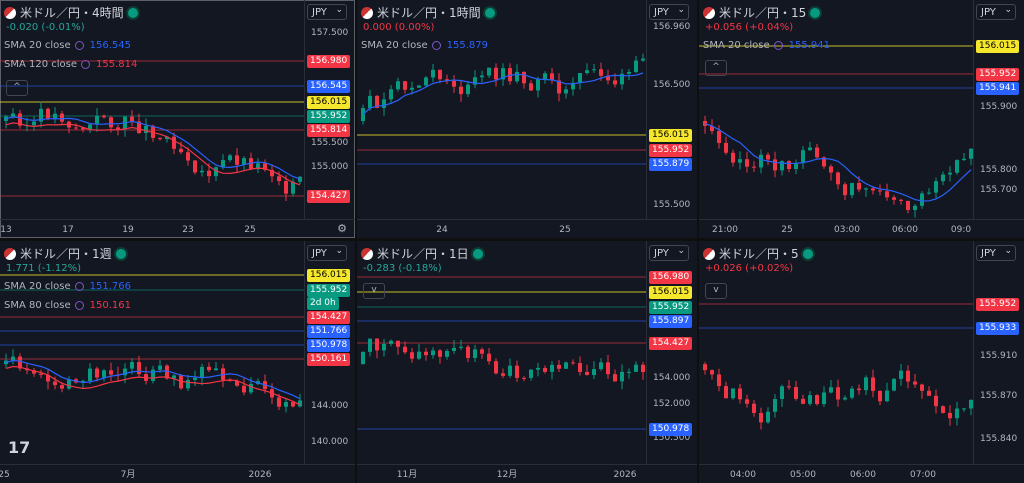  Describe the element at coordinates (260, 475) in the screenshot. I see `time-tick: 2026` at that location.